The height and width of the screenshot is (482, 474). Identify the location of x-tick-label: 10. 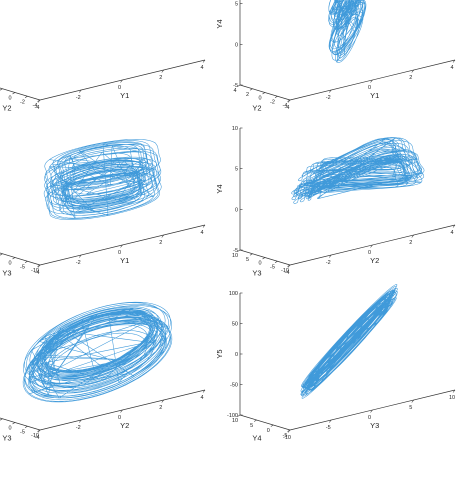
(452, 398).